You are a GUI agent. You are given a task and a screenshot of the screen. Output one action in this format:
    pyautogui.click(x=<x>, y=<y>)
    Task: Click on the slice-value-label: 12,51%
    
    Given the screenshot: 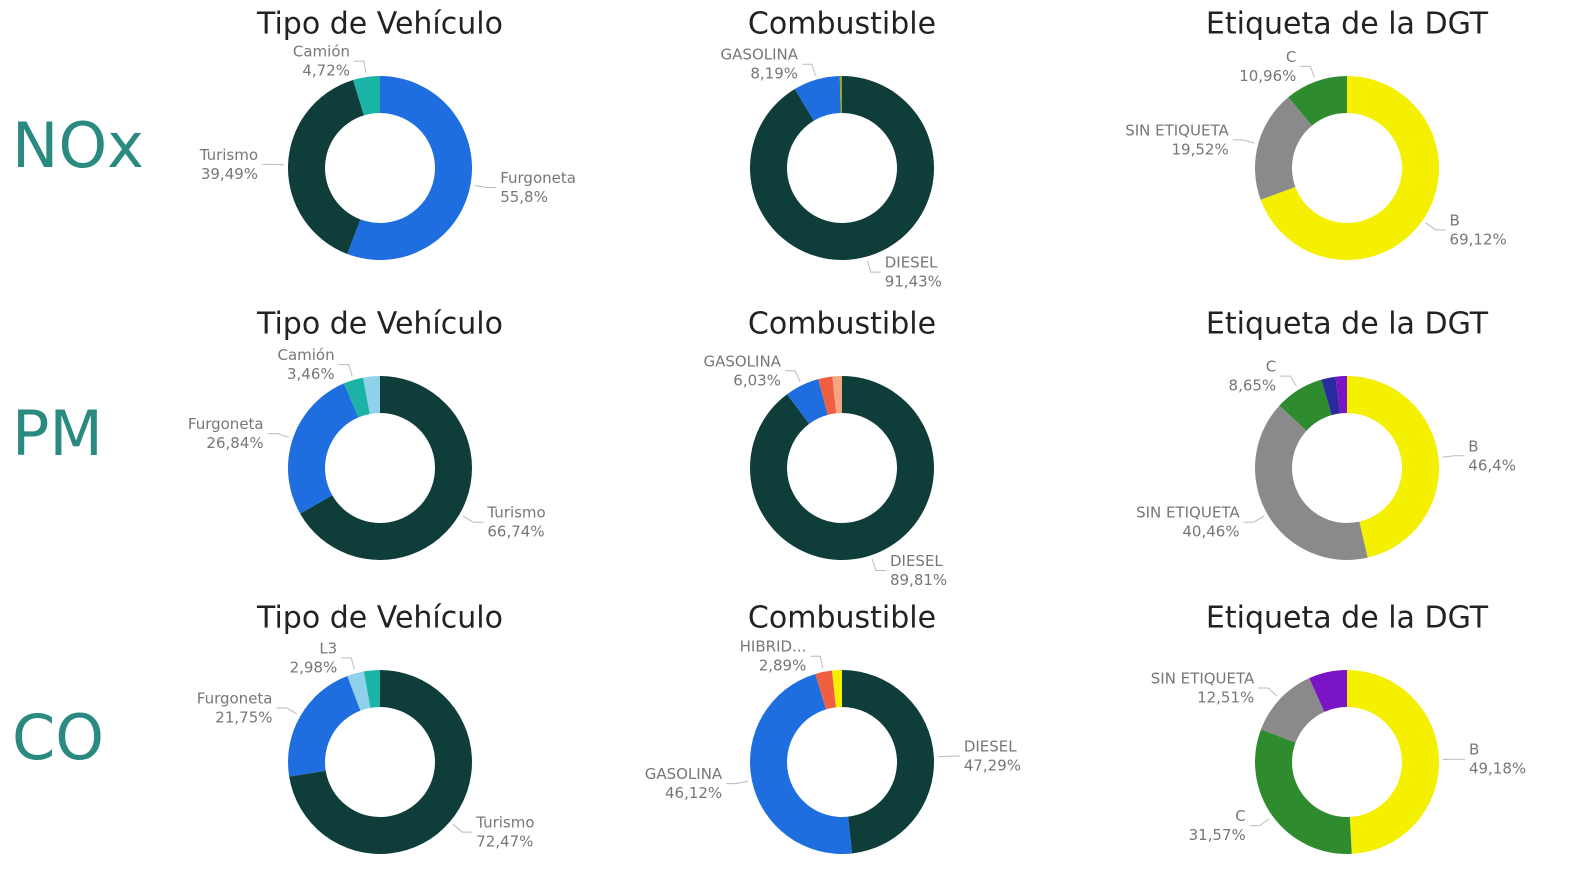 What is the action you would take?
    pyautogui.click(x=1225, y=698)
    